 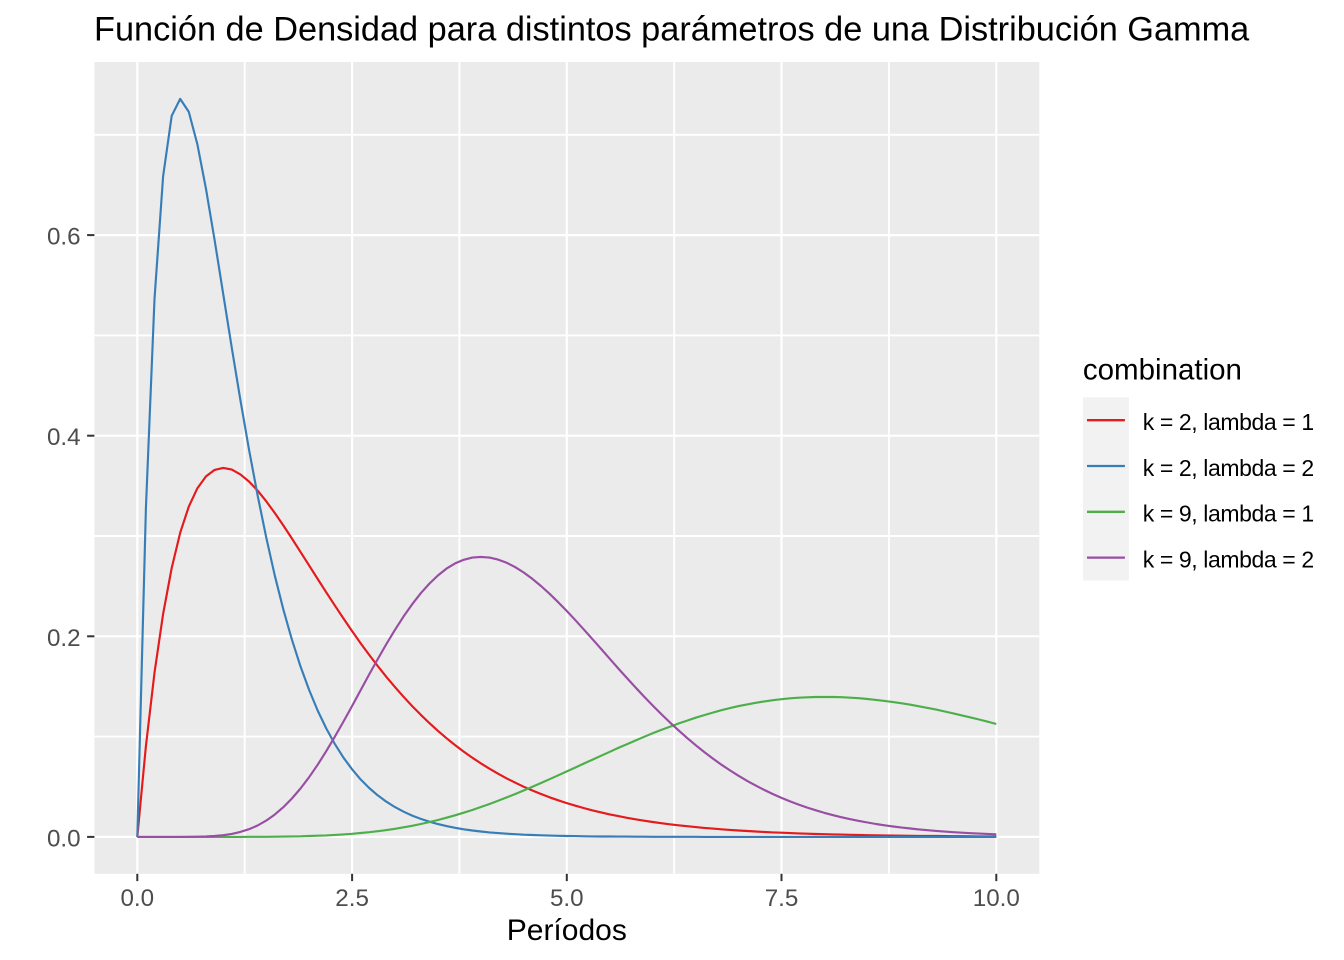 What do you see at coordinates (567, 930) in the screenshot?
I see `svg-text: Períodos` at bounding box center [567, 930].